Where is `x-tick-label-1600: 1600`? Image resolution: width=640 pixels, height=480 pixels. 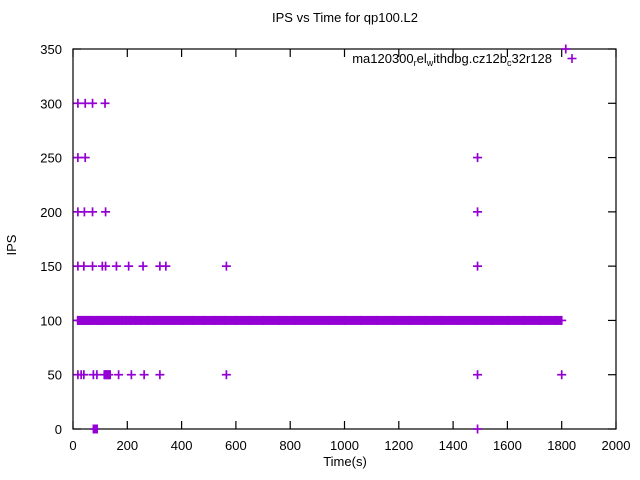
x-tick-label-1600: 1600 is located at coordinates (507, 445).